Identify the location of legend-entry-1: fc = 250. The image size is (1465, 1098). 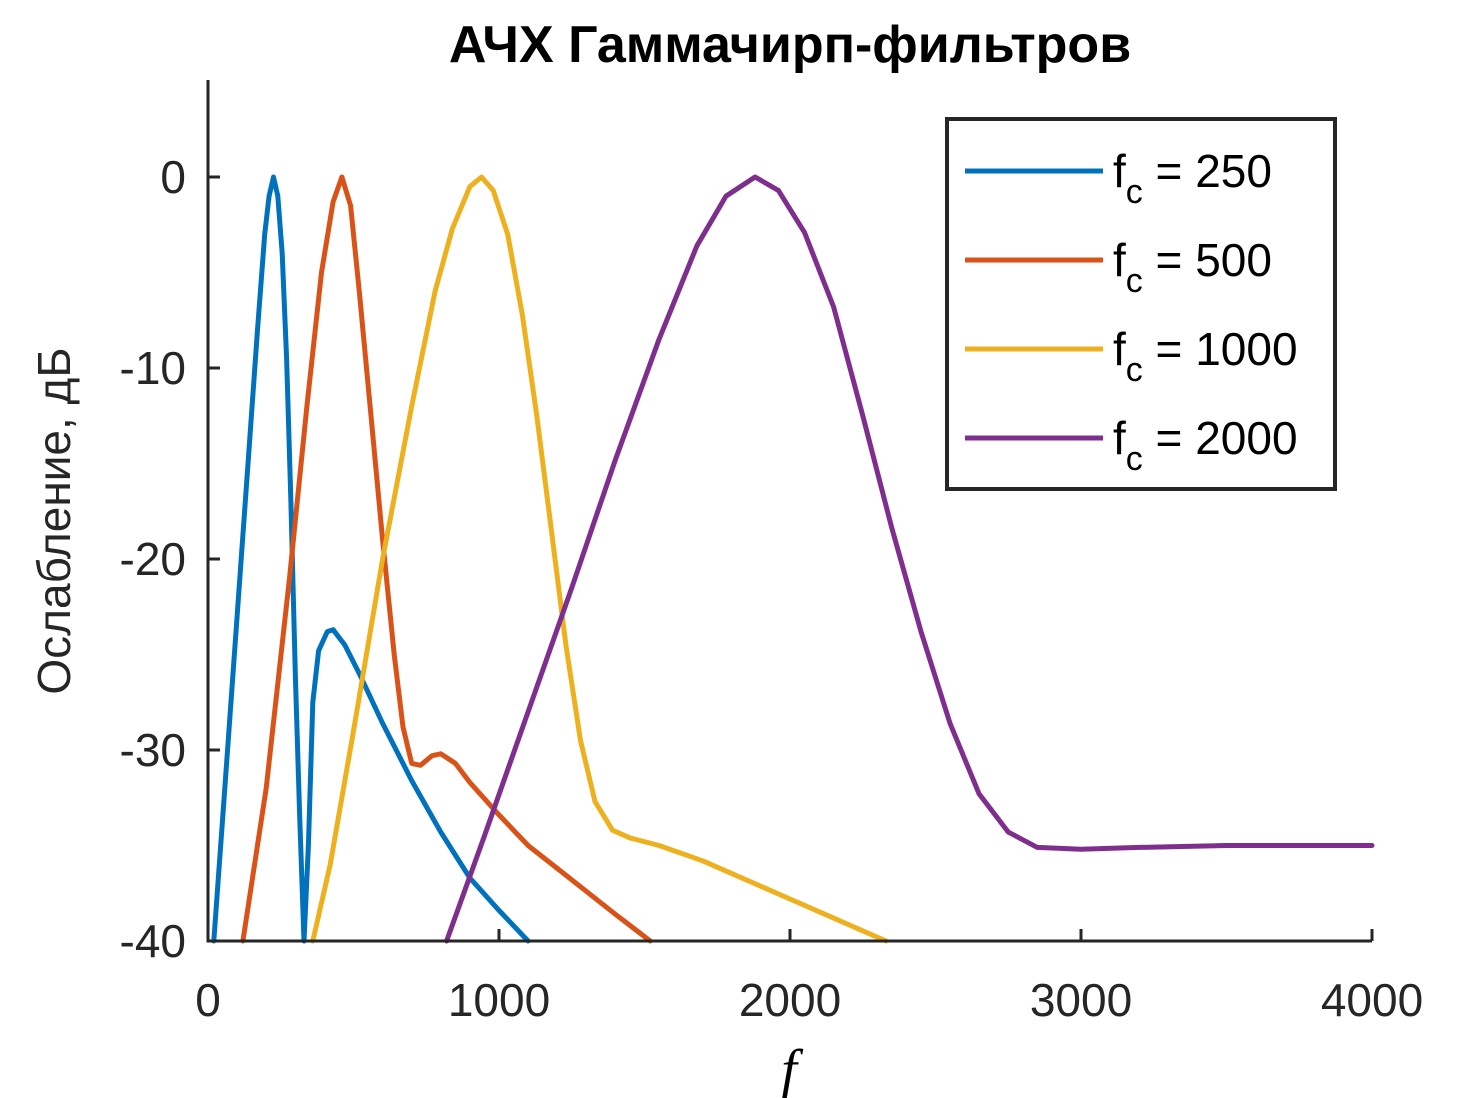
(1192, 178).